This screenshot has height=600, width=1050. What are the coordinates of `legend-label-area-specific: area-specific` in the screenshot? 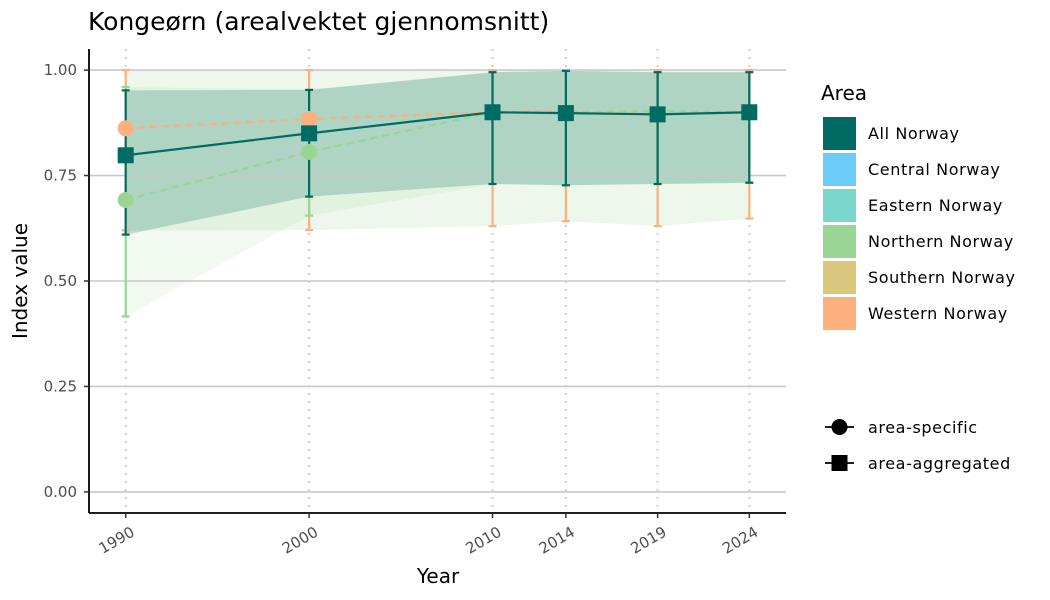 It's located at (923, 427).